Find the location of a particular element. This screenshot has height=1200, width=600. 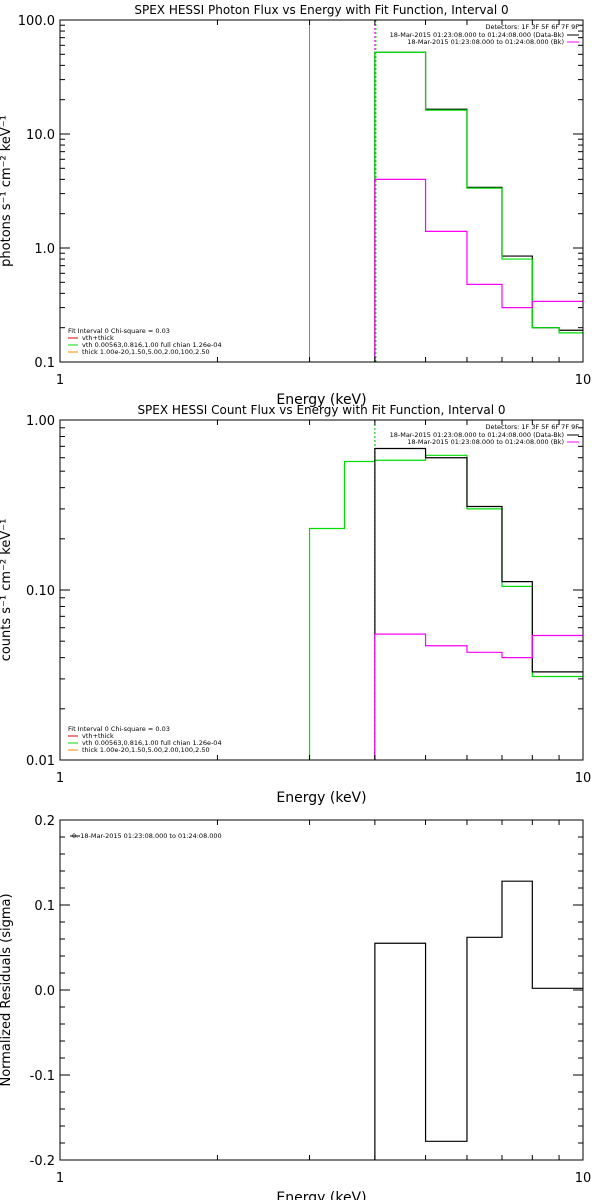

y-tick-label: -0.1 is located at coordinates (42, 1076).